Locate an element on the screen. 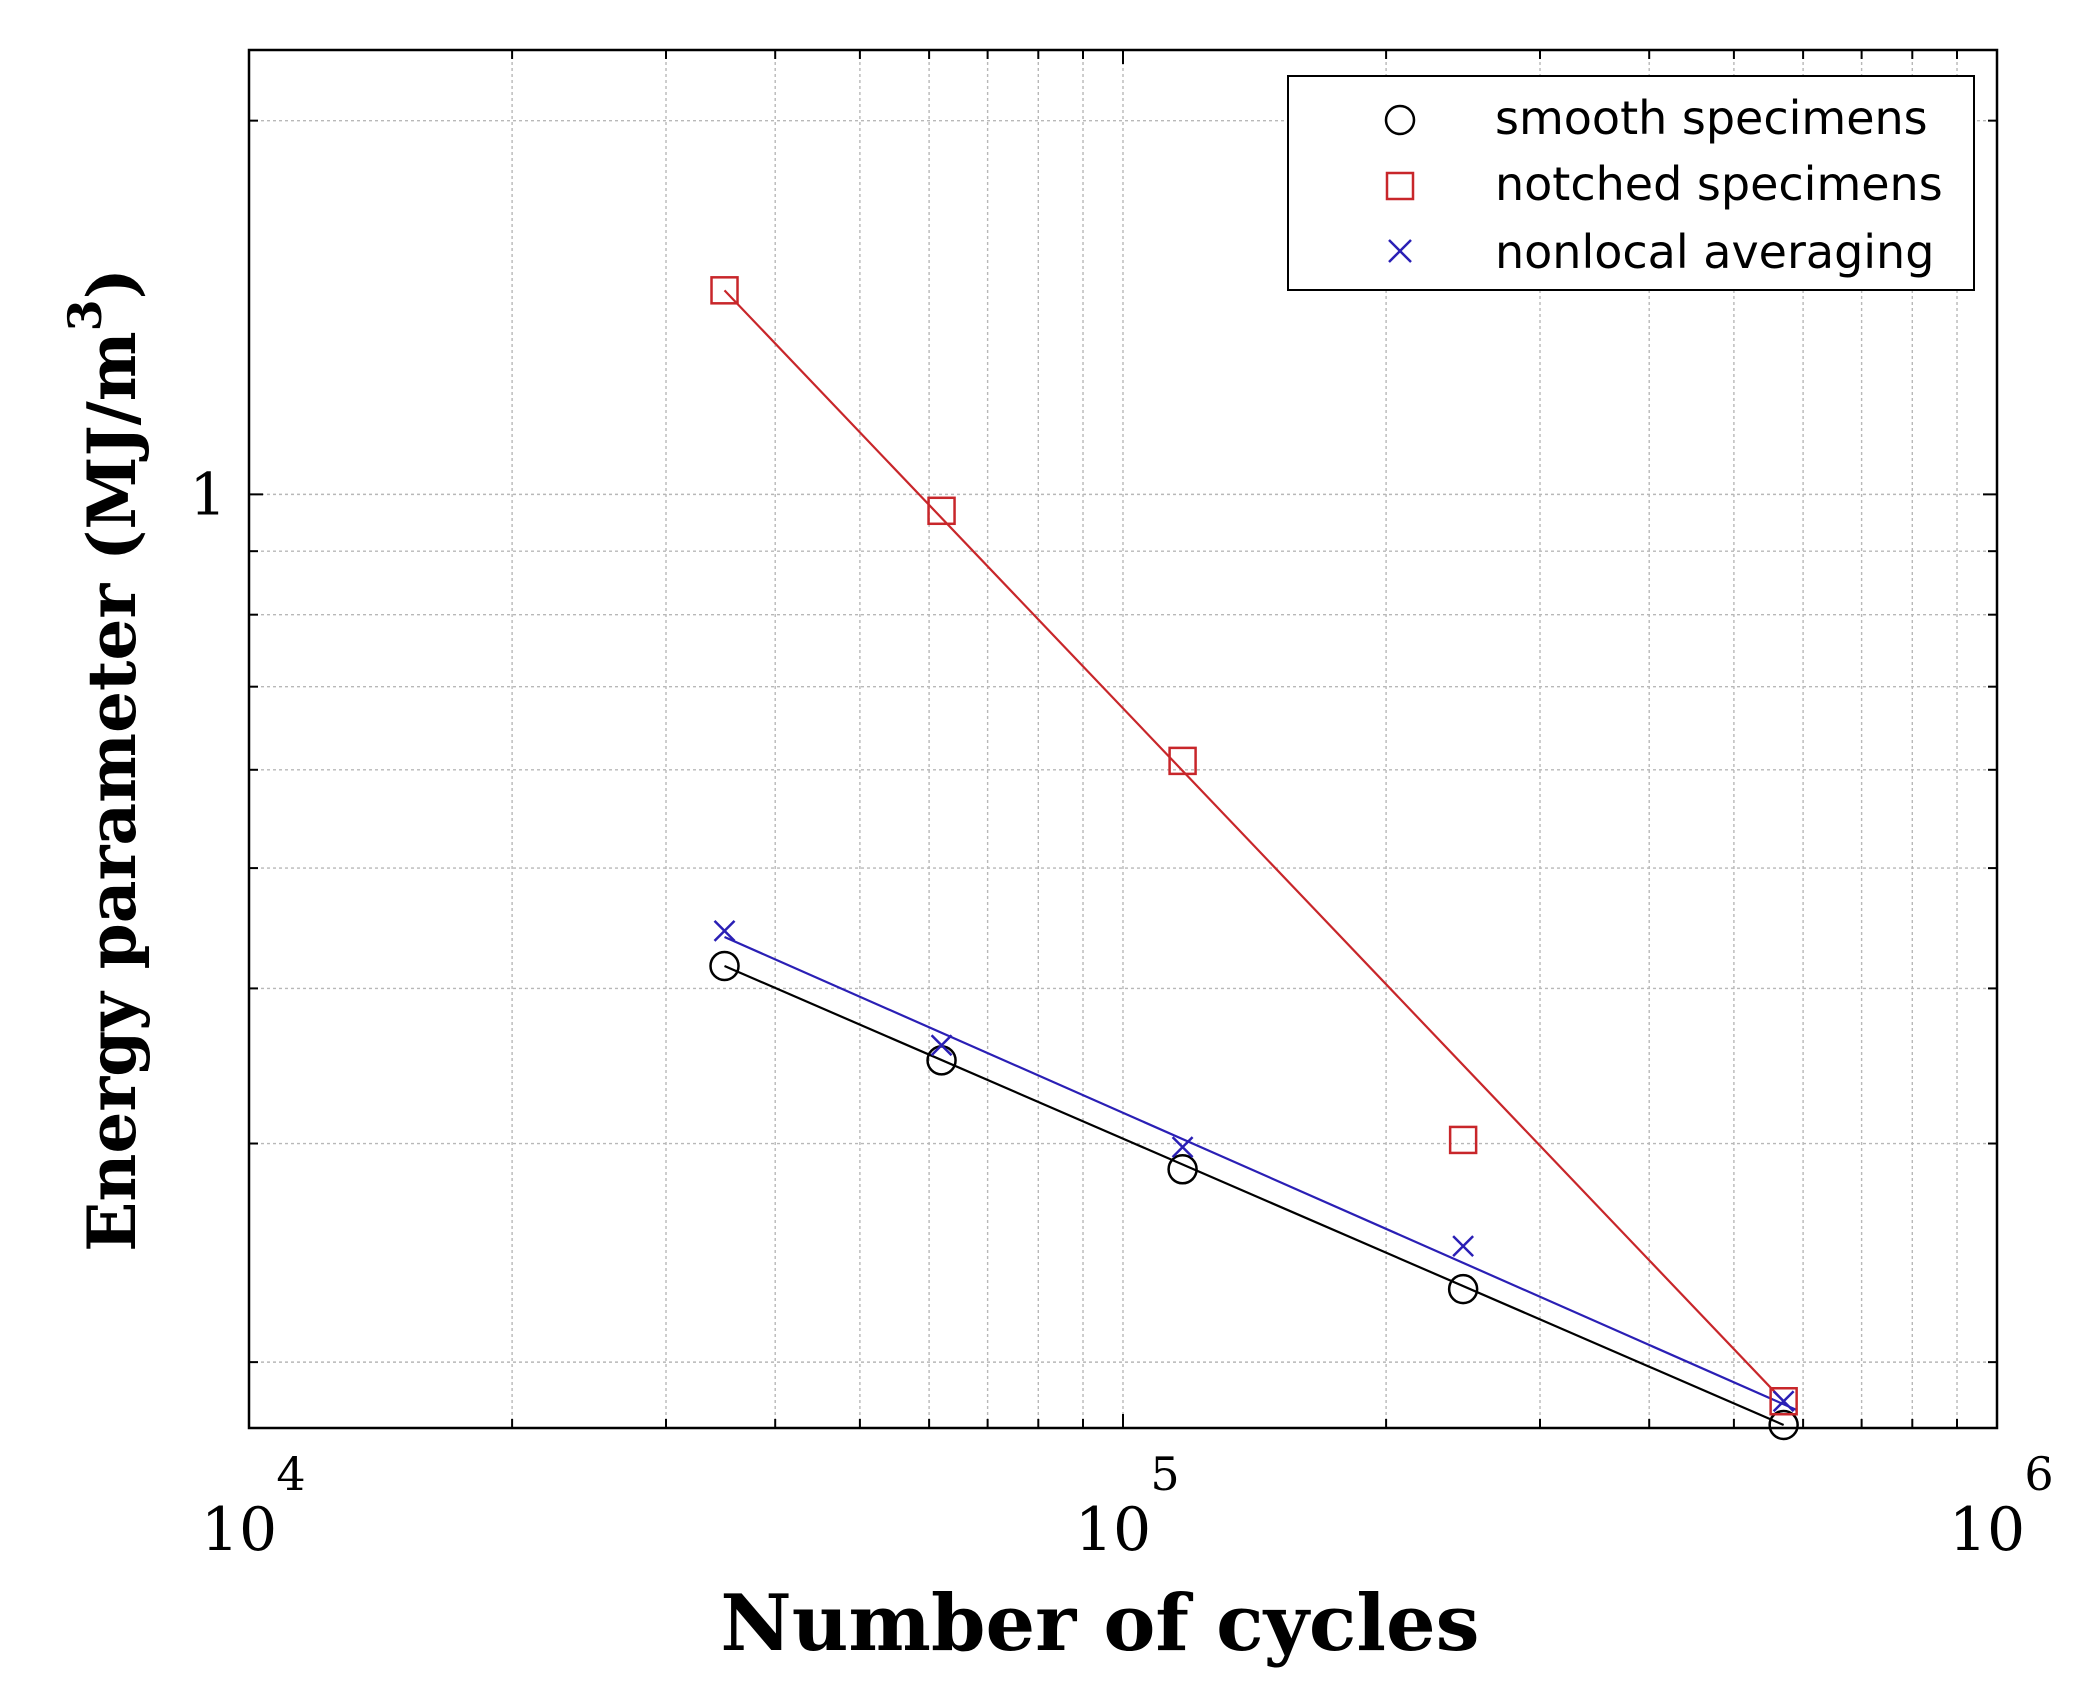 This screenshot has width=2073, height=1707. x-tick-label-1: 10 is located at coordinates (1113, 1530).